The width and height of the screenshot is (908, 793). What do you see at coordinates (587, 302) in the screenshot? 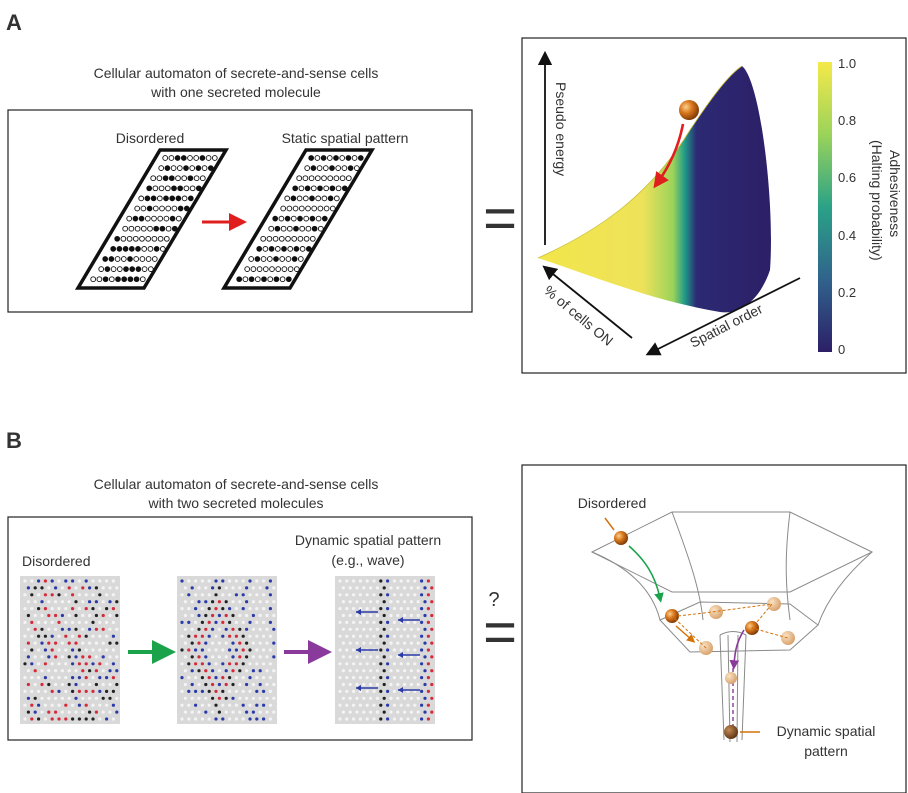
I see `cells-on-axis` at bounding box center [587, 302].